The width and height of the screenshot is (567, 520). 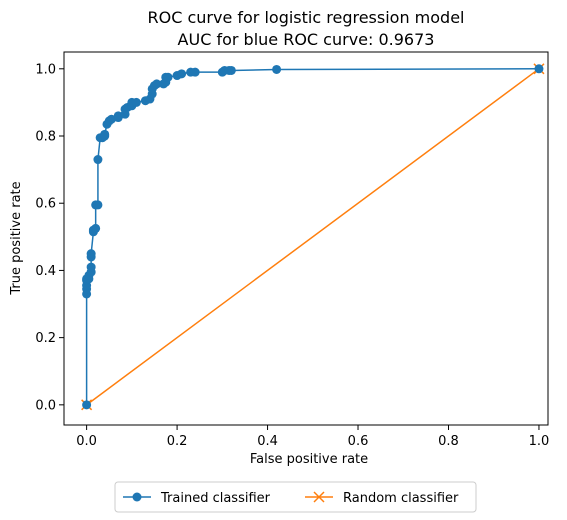 I want to click on legend-box, so click(x=295, y=497).